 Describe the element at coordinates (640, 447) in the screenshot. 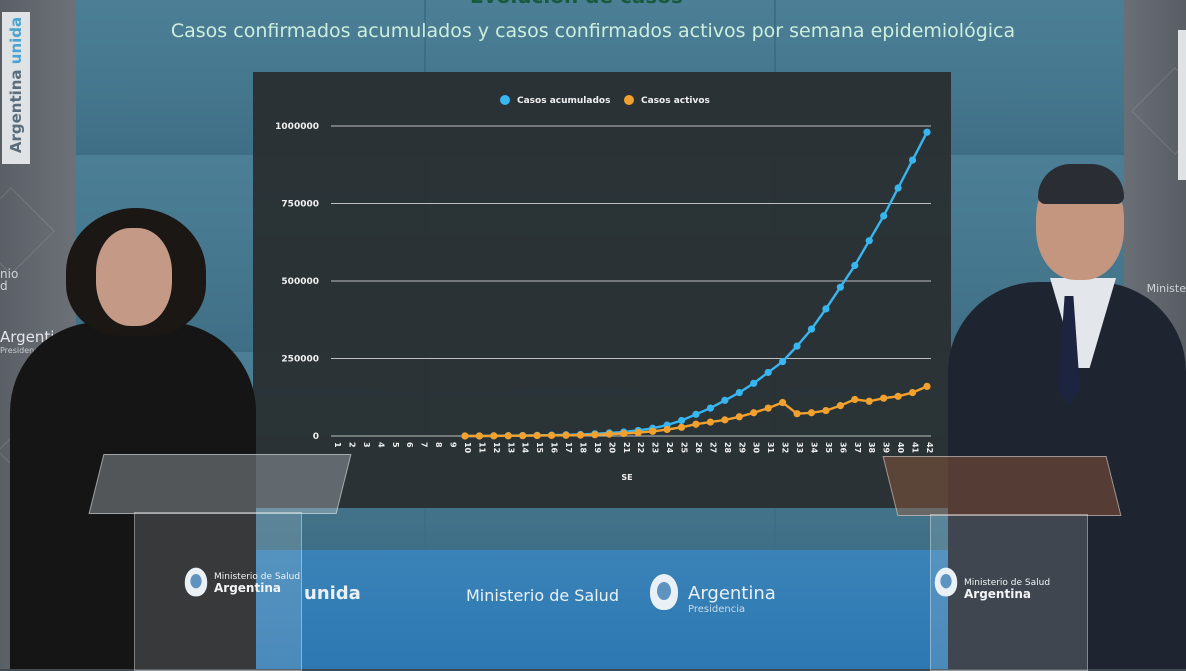

I see `x-tick-label: 22` at that location.